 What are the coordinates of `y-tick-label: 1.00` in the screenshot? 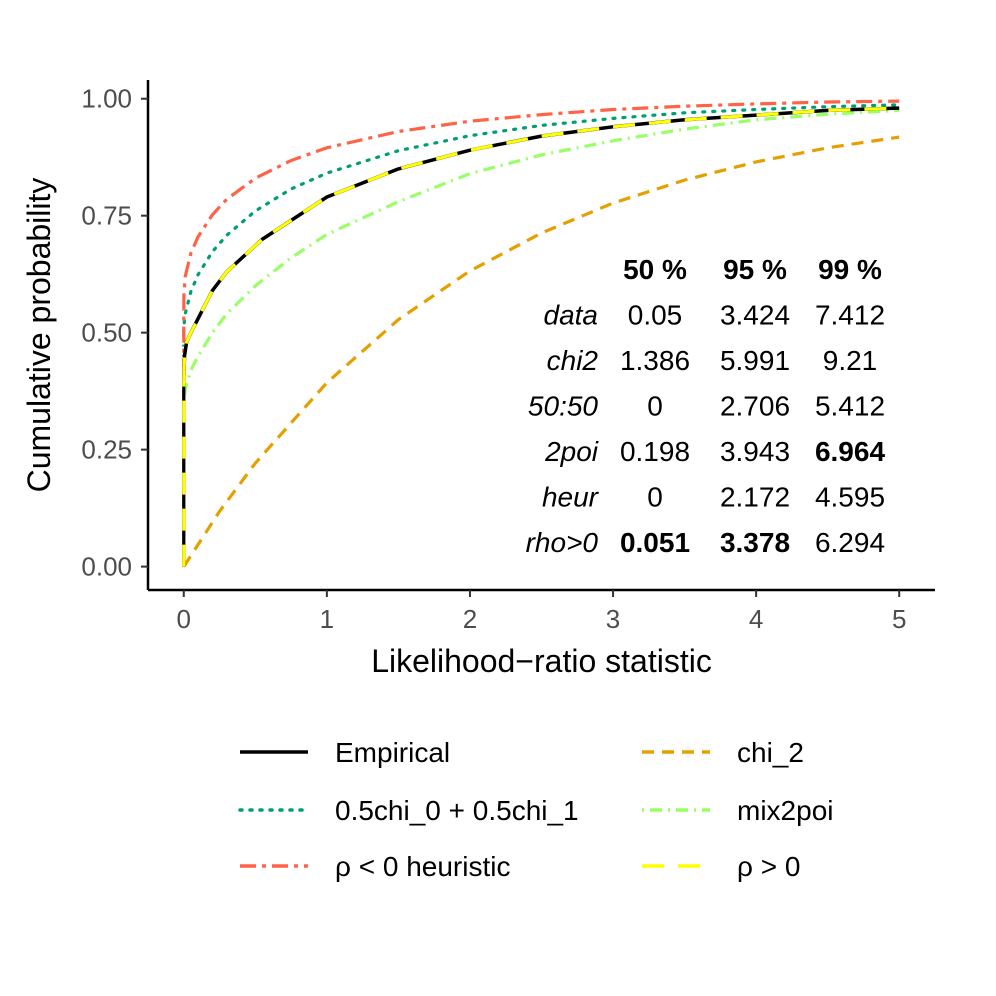 It's located at (106, 99).